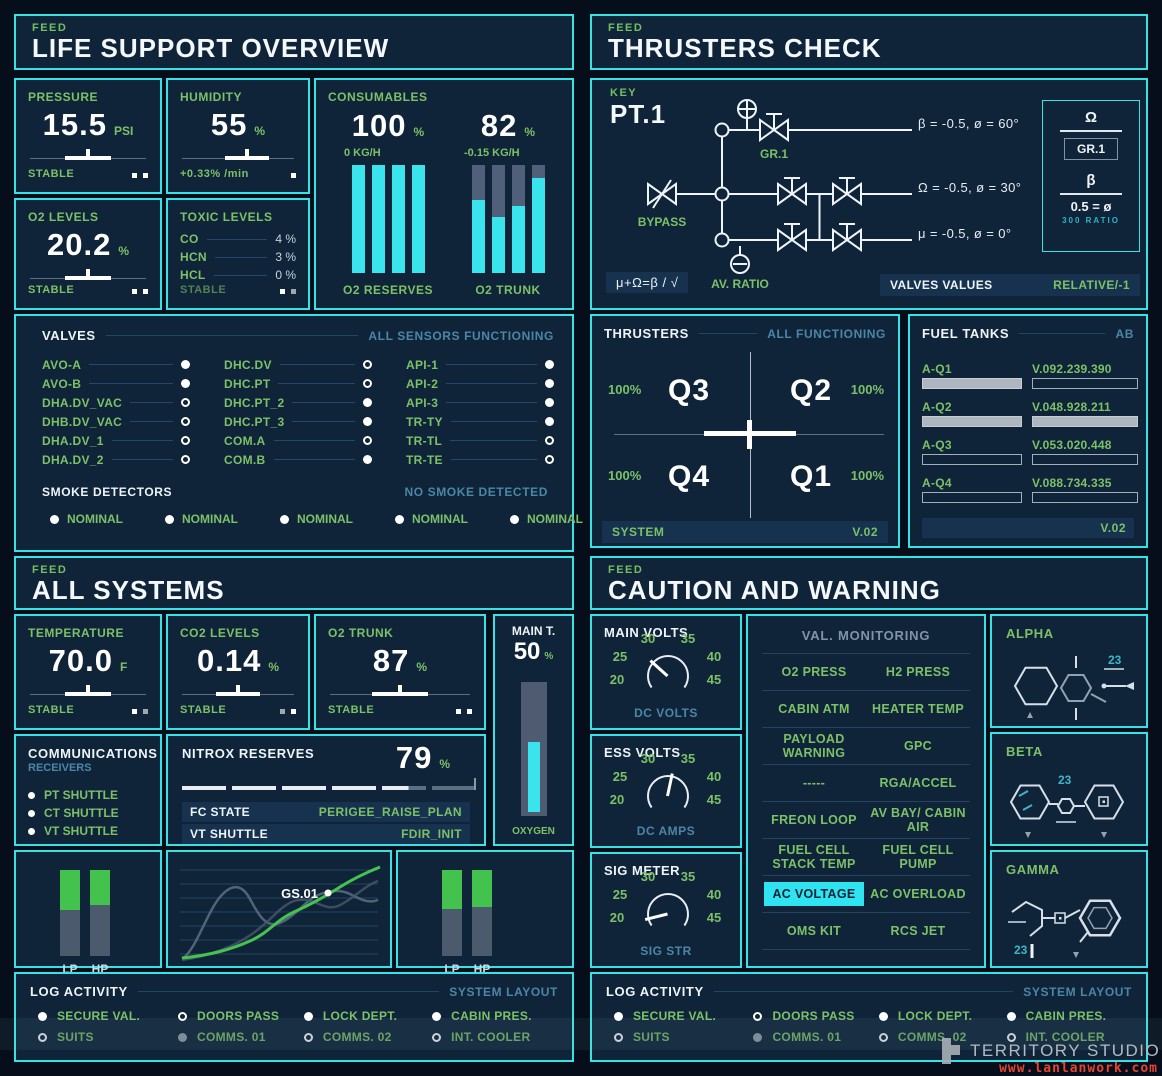 The height and width of the screenshot is (1076, 1162). What do you see at coordinates (937, 483) in the screenshot?
I see `tank-name: A-Q4` at bounding box center [937, 483].